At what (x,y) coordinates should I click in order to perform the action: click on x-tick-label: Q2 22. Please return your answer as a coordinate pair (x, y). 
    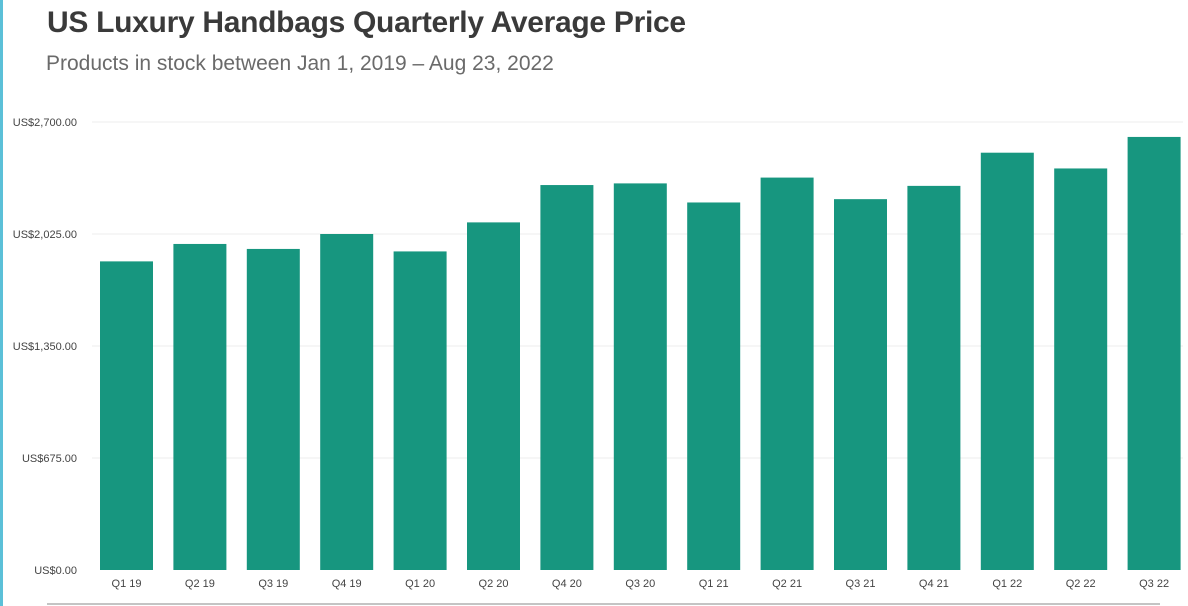
    Looking at the image, I should click on (1081, 584).